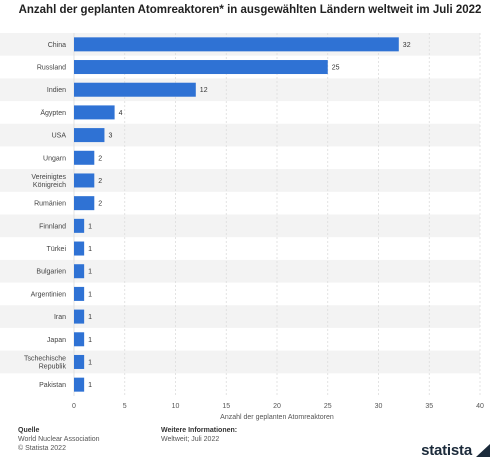 This screenshot has height=465, width=500. What do you see at coordinates (60, 317) in the screenshot?
I see `category-label: Iran` at bounding box center [60, 317].